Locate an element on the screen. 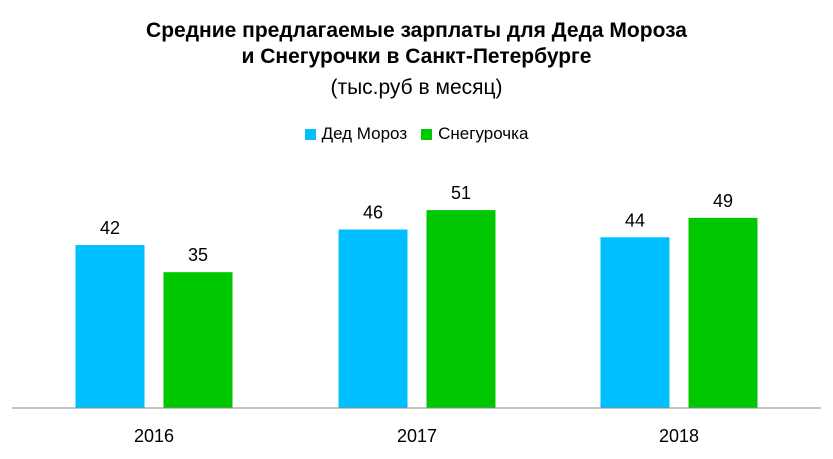 This screenshot has height=459, width=833. data-label-snegurochka-2016: 35 is located at coordinates (198, 255).